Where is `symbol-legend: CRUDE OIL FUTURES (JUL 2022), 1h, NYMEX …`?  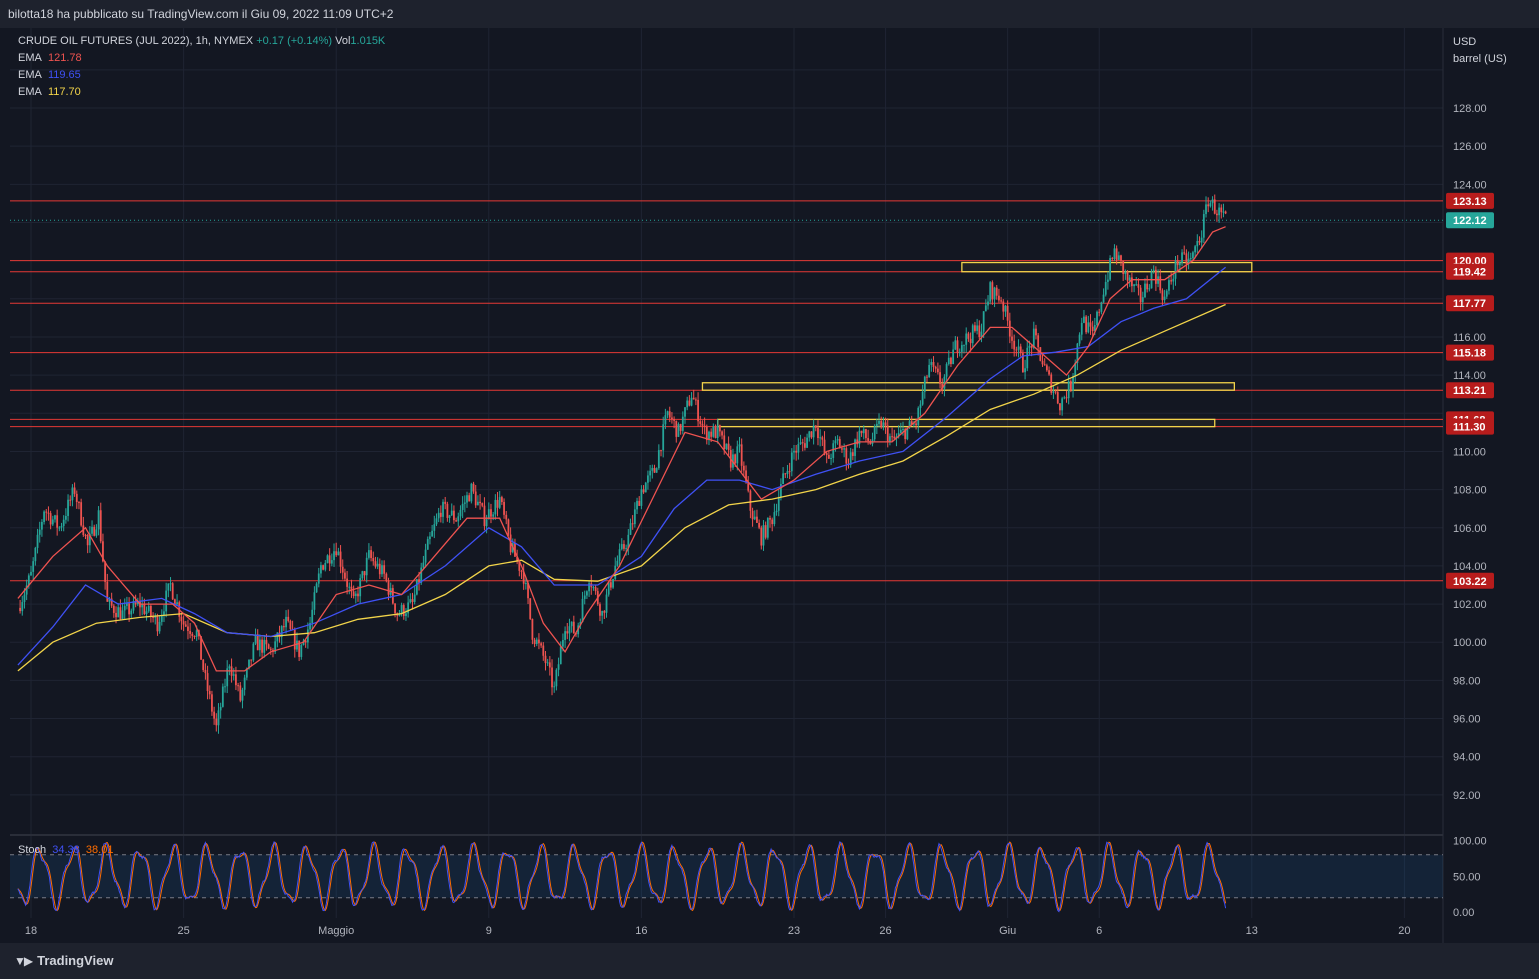
symbol-legend: CRUDE OIL FUTURES (JUL 2022), 1h, NYMEX … is located at coordinates (201, 41).